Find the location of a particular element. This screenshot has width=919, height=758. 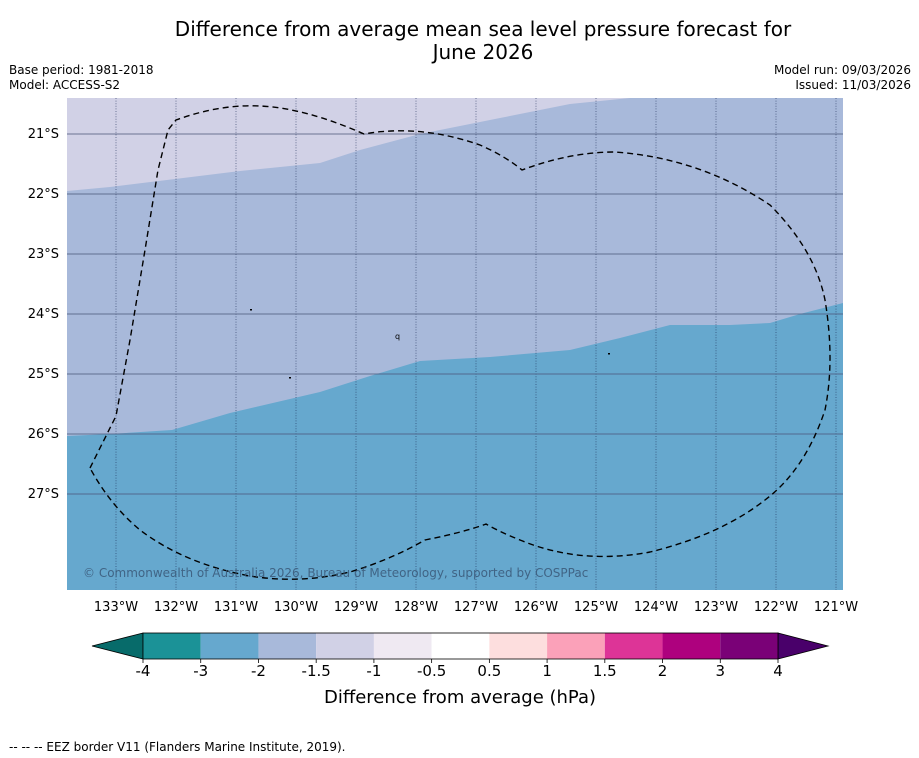

colorbar-frame is located at coordinates (460, 646).